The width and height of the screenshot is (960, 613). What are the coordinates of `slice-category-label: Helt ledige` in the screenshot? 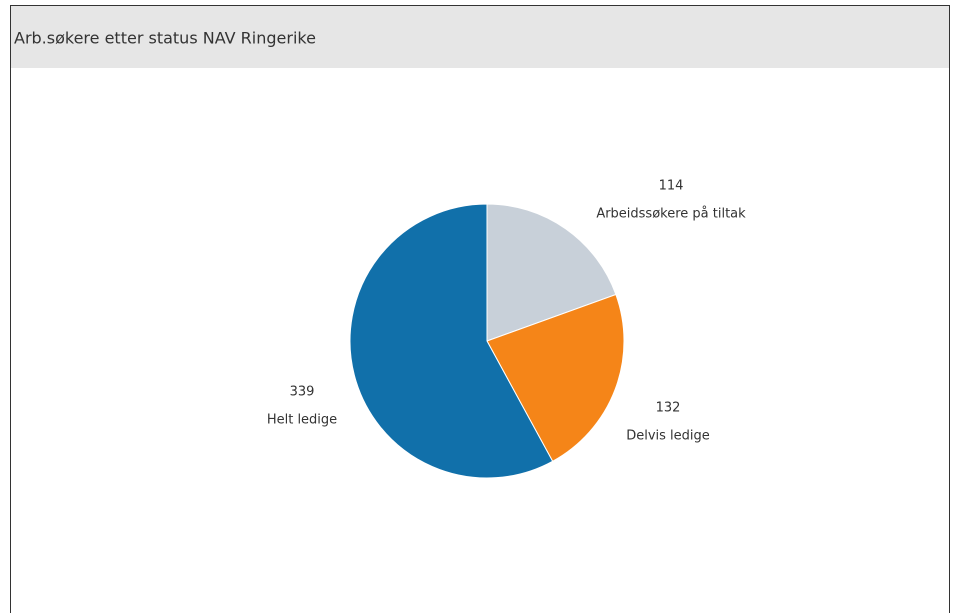 It's located at (302, 420).